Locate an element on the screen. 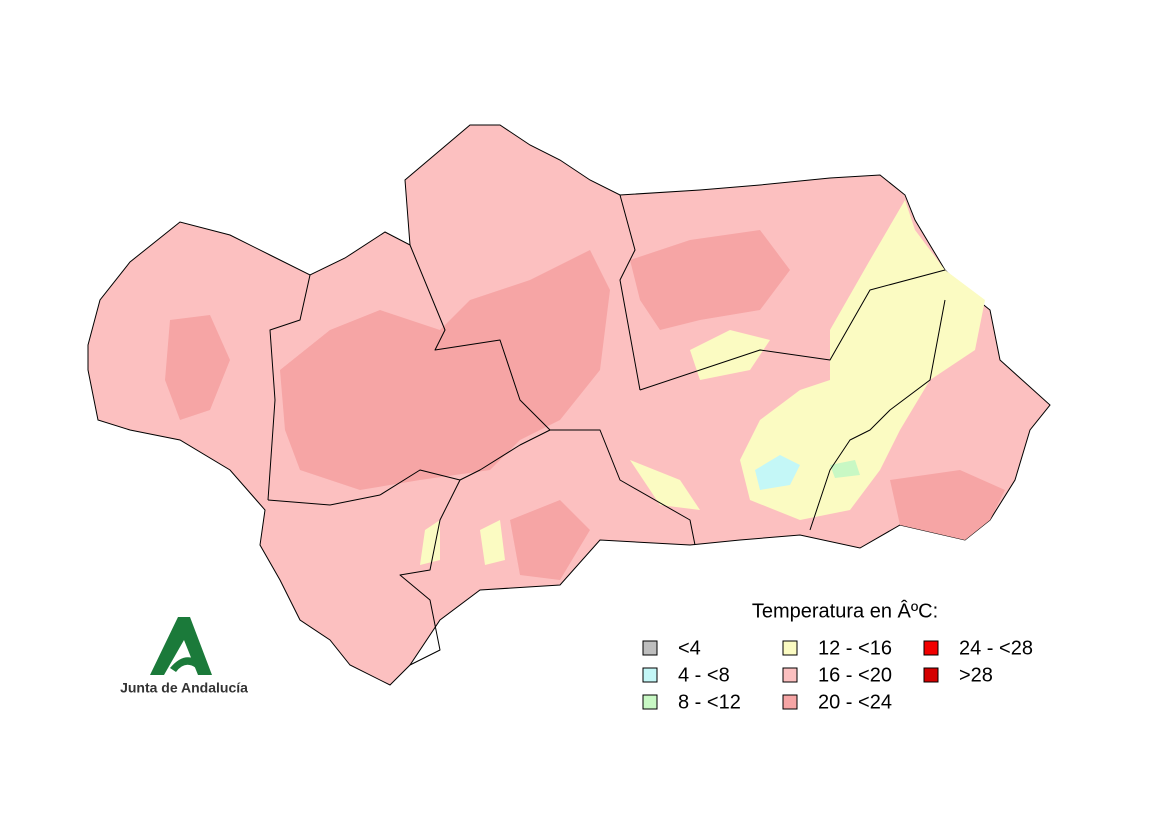 This screenshot has width=1169, height=826. legend-title: Temperatura en ÂºC: is located at coordinates (845, 610).